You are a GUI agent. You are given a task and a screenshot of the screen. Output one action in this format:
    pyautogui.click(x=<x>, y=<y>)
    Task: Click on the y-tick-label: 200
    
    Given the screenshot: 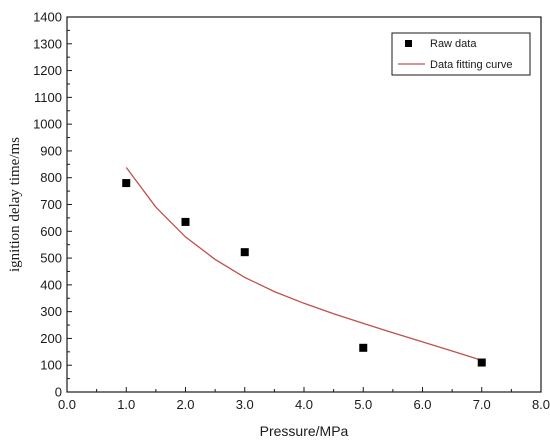 What is the action you would take?
    pyautogui.click(x=51, y=338)
    